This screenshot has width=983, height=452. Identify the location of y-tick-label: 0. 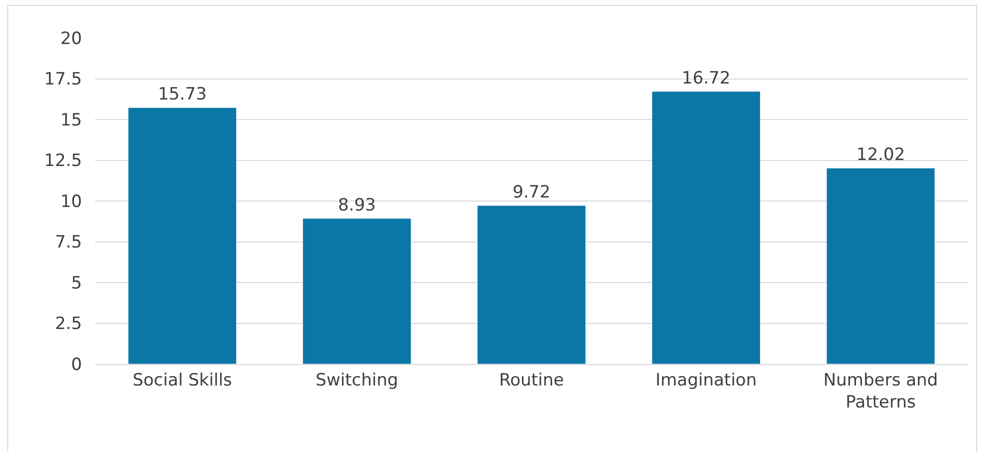
(76, 364).